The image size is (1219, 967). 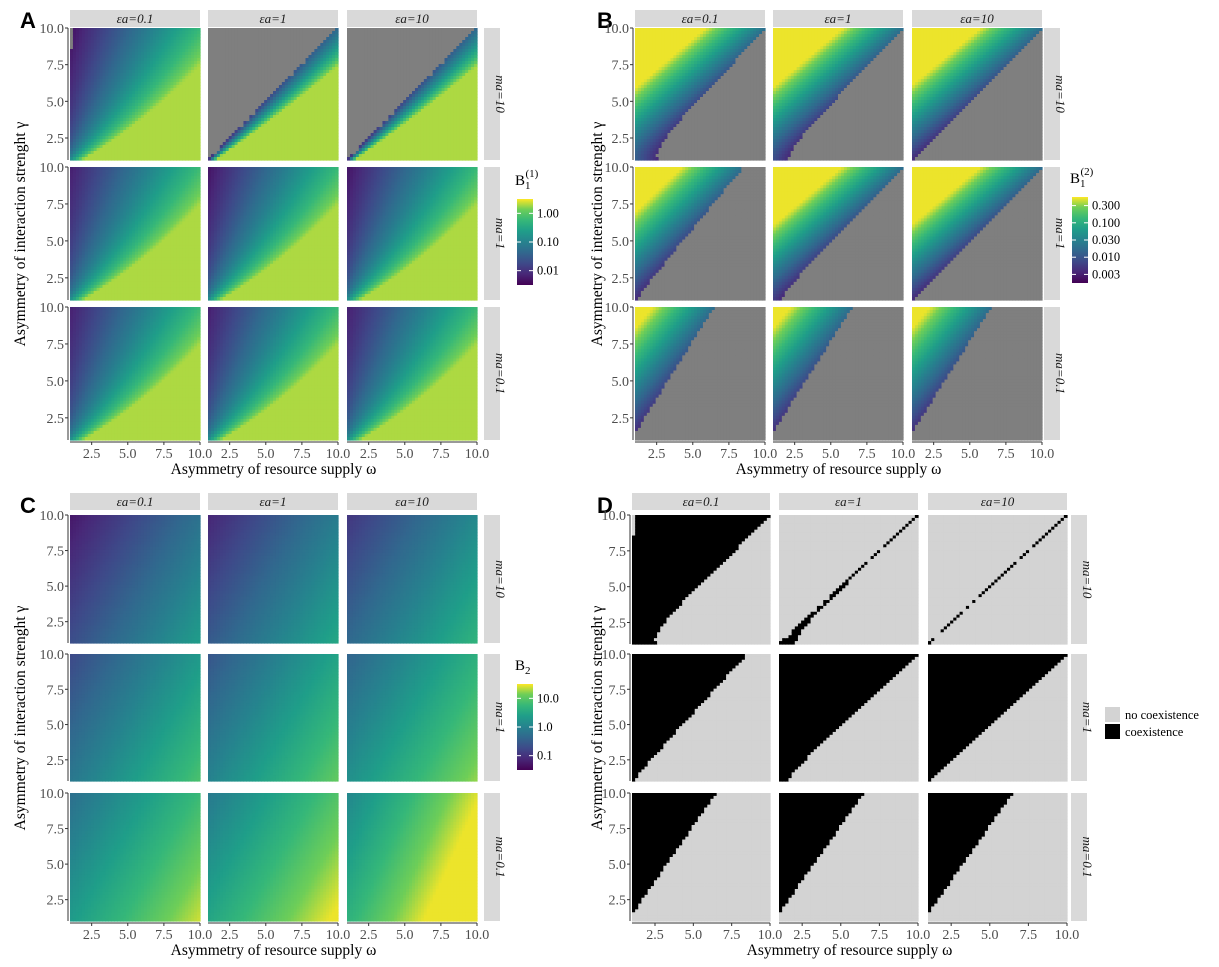 I want to click on panel-letter: A, so click(x=28, y=20).